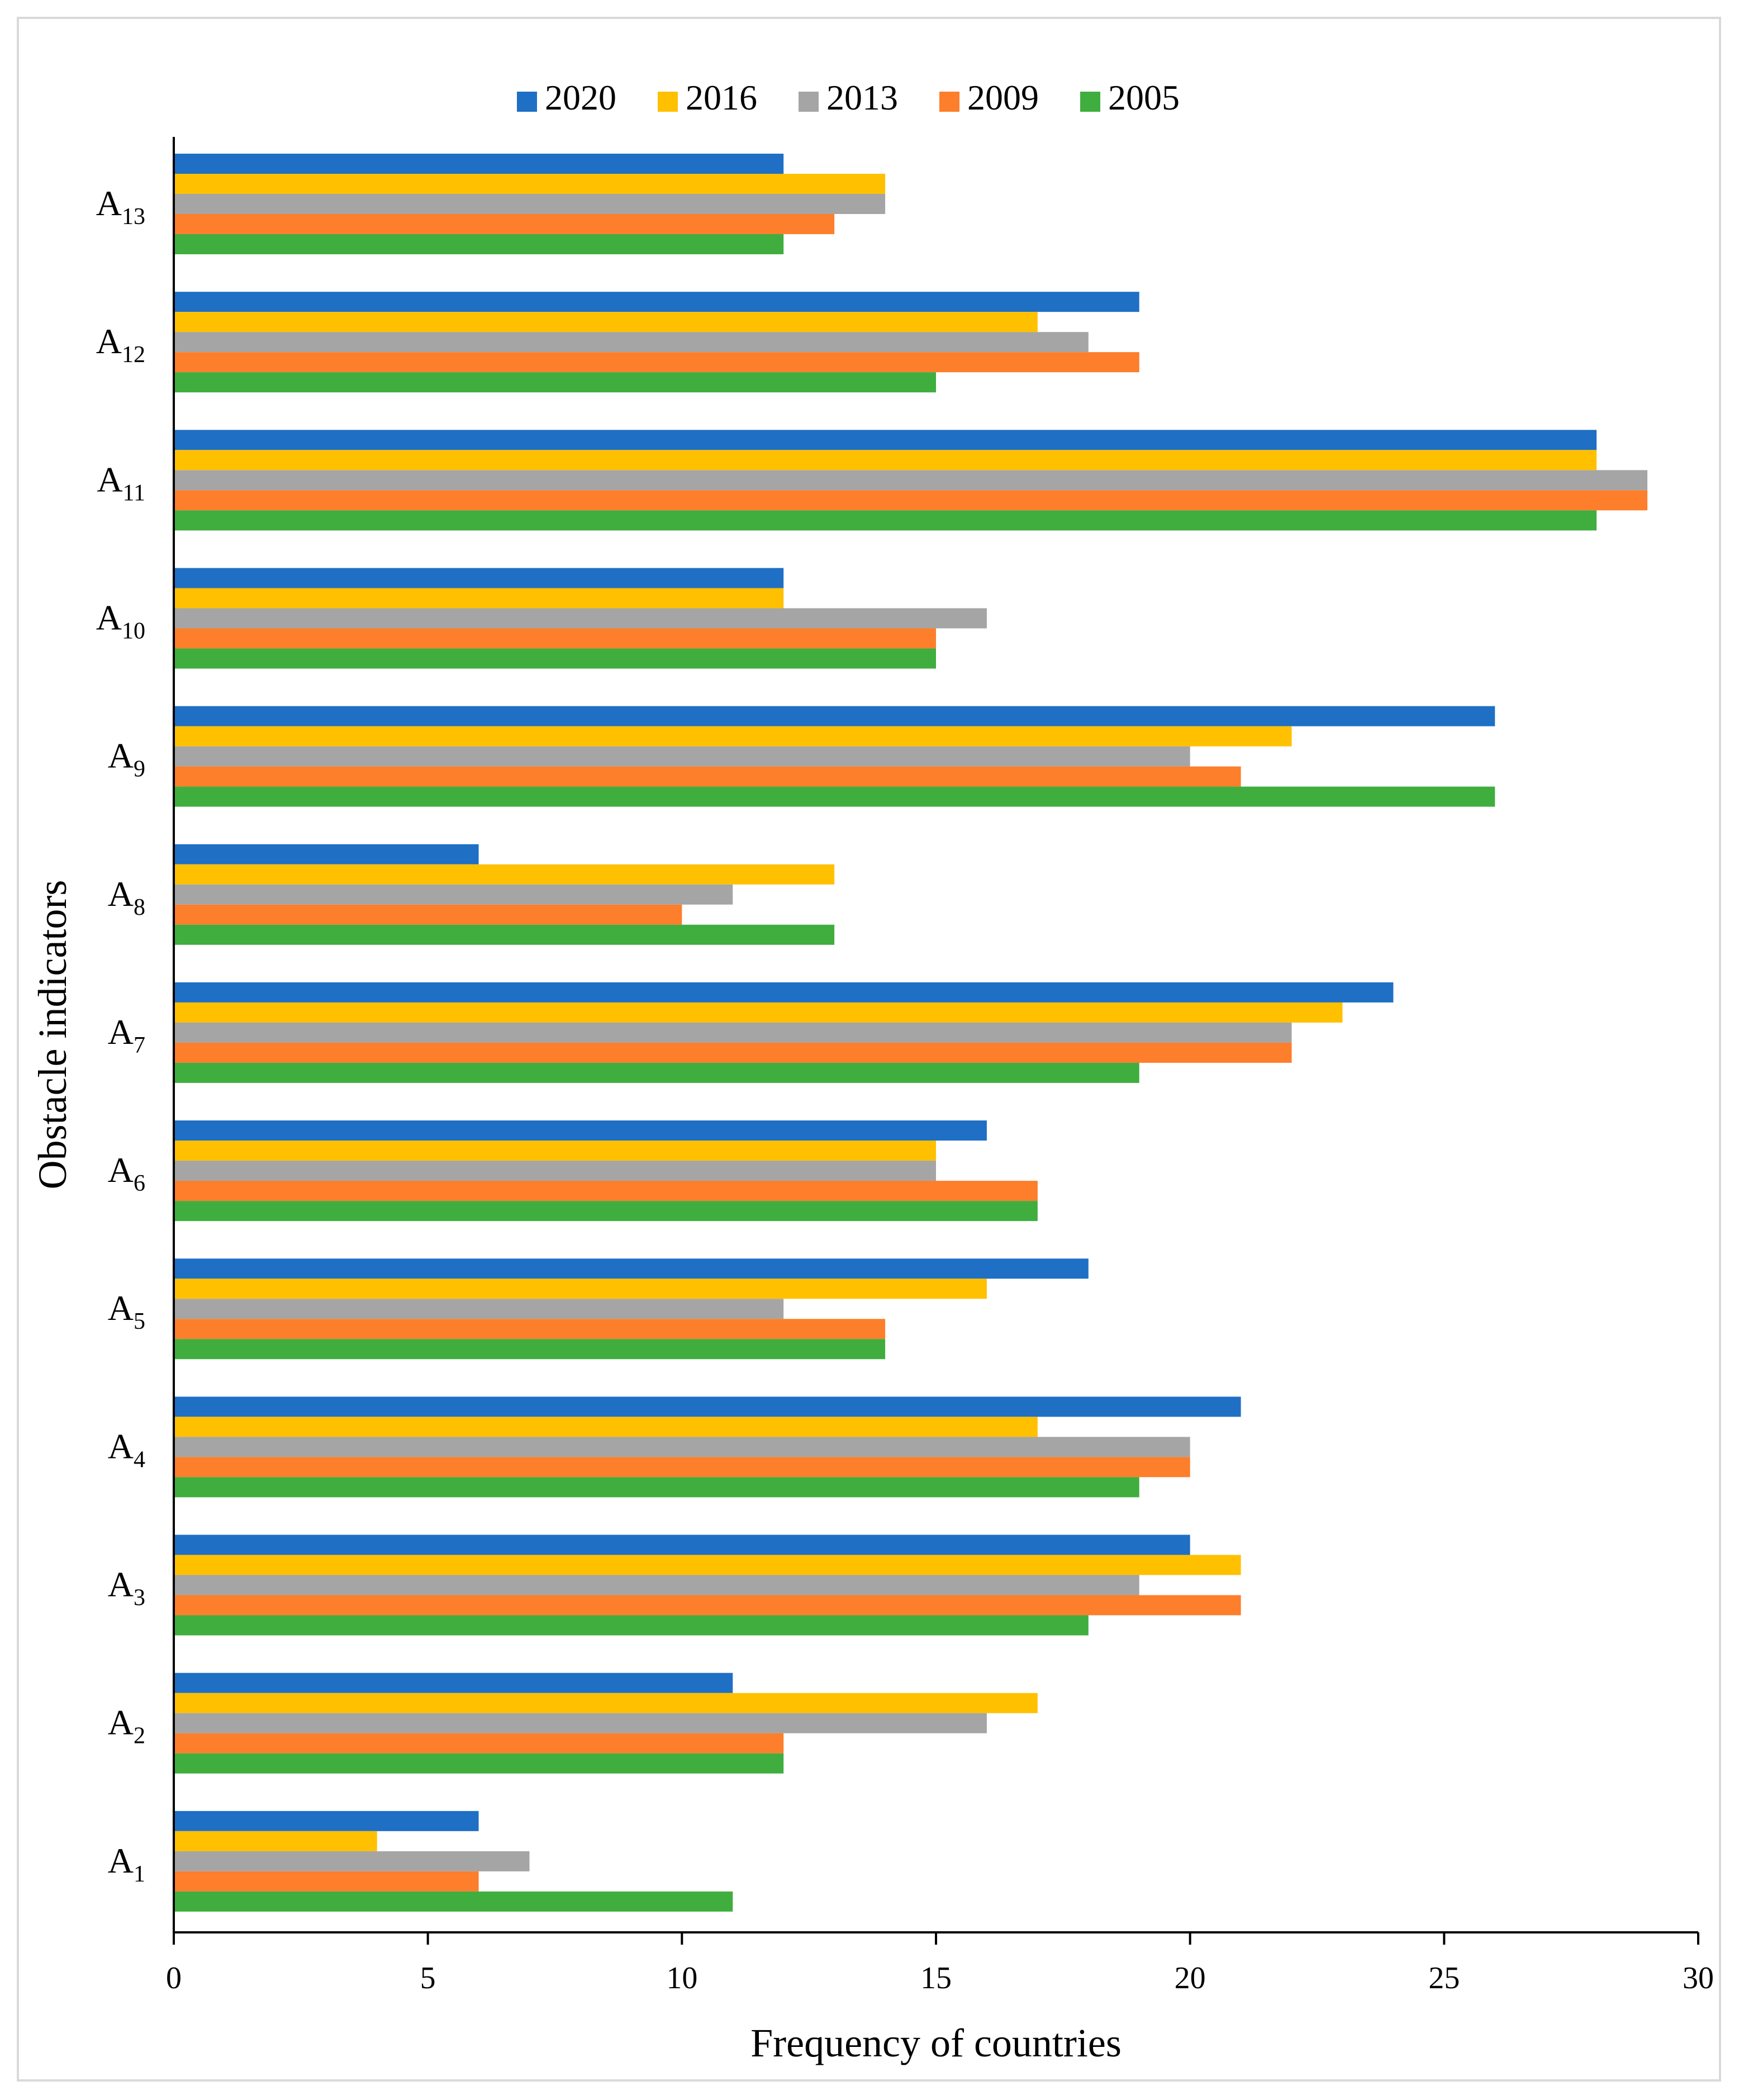  Describe the element at coordinates (707, 1605) in the screenshot. I see `bar-A3-2009` at that location.